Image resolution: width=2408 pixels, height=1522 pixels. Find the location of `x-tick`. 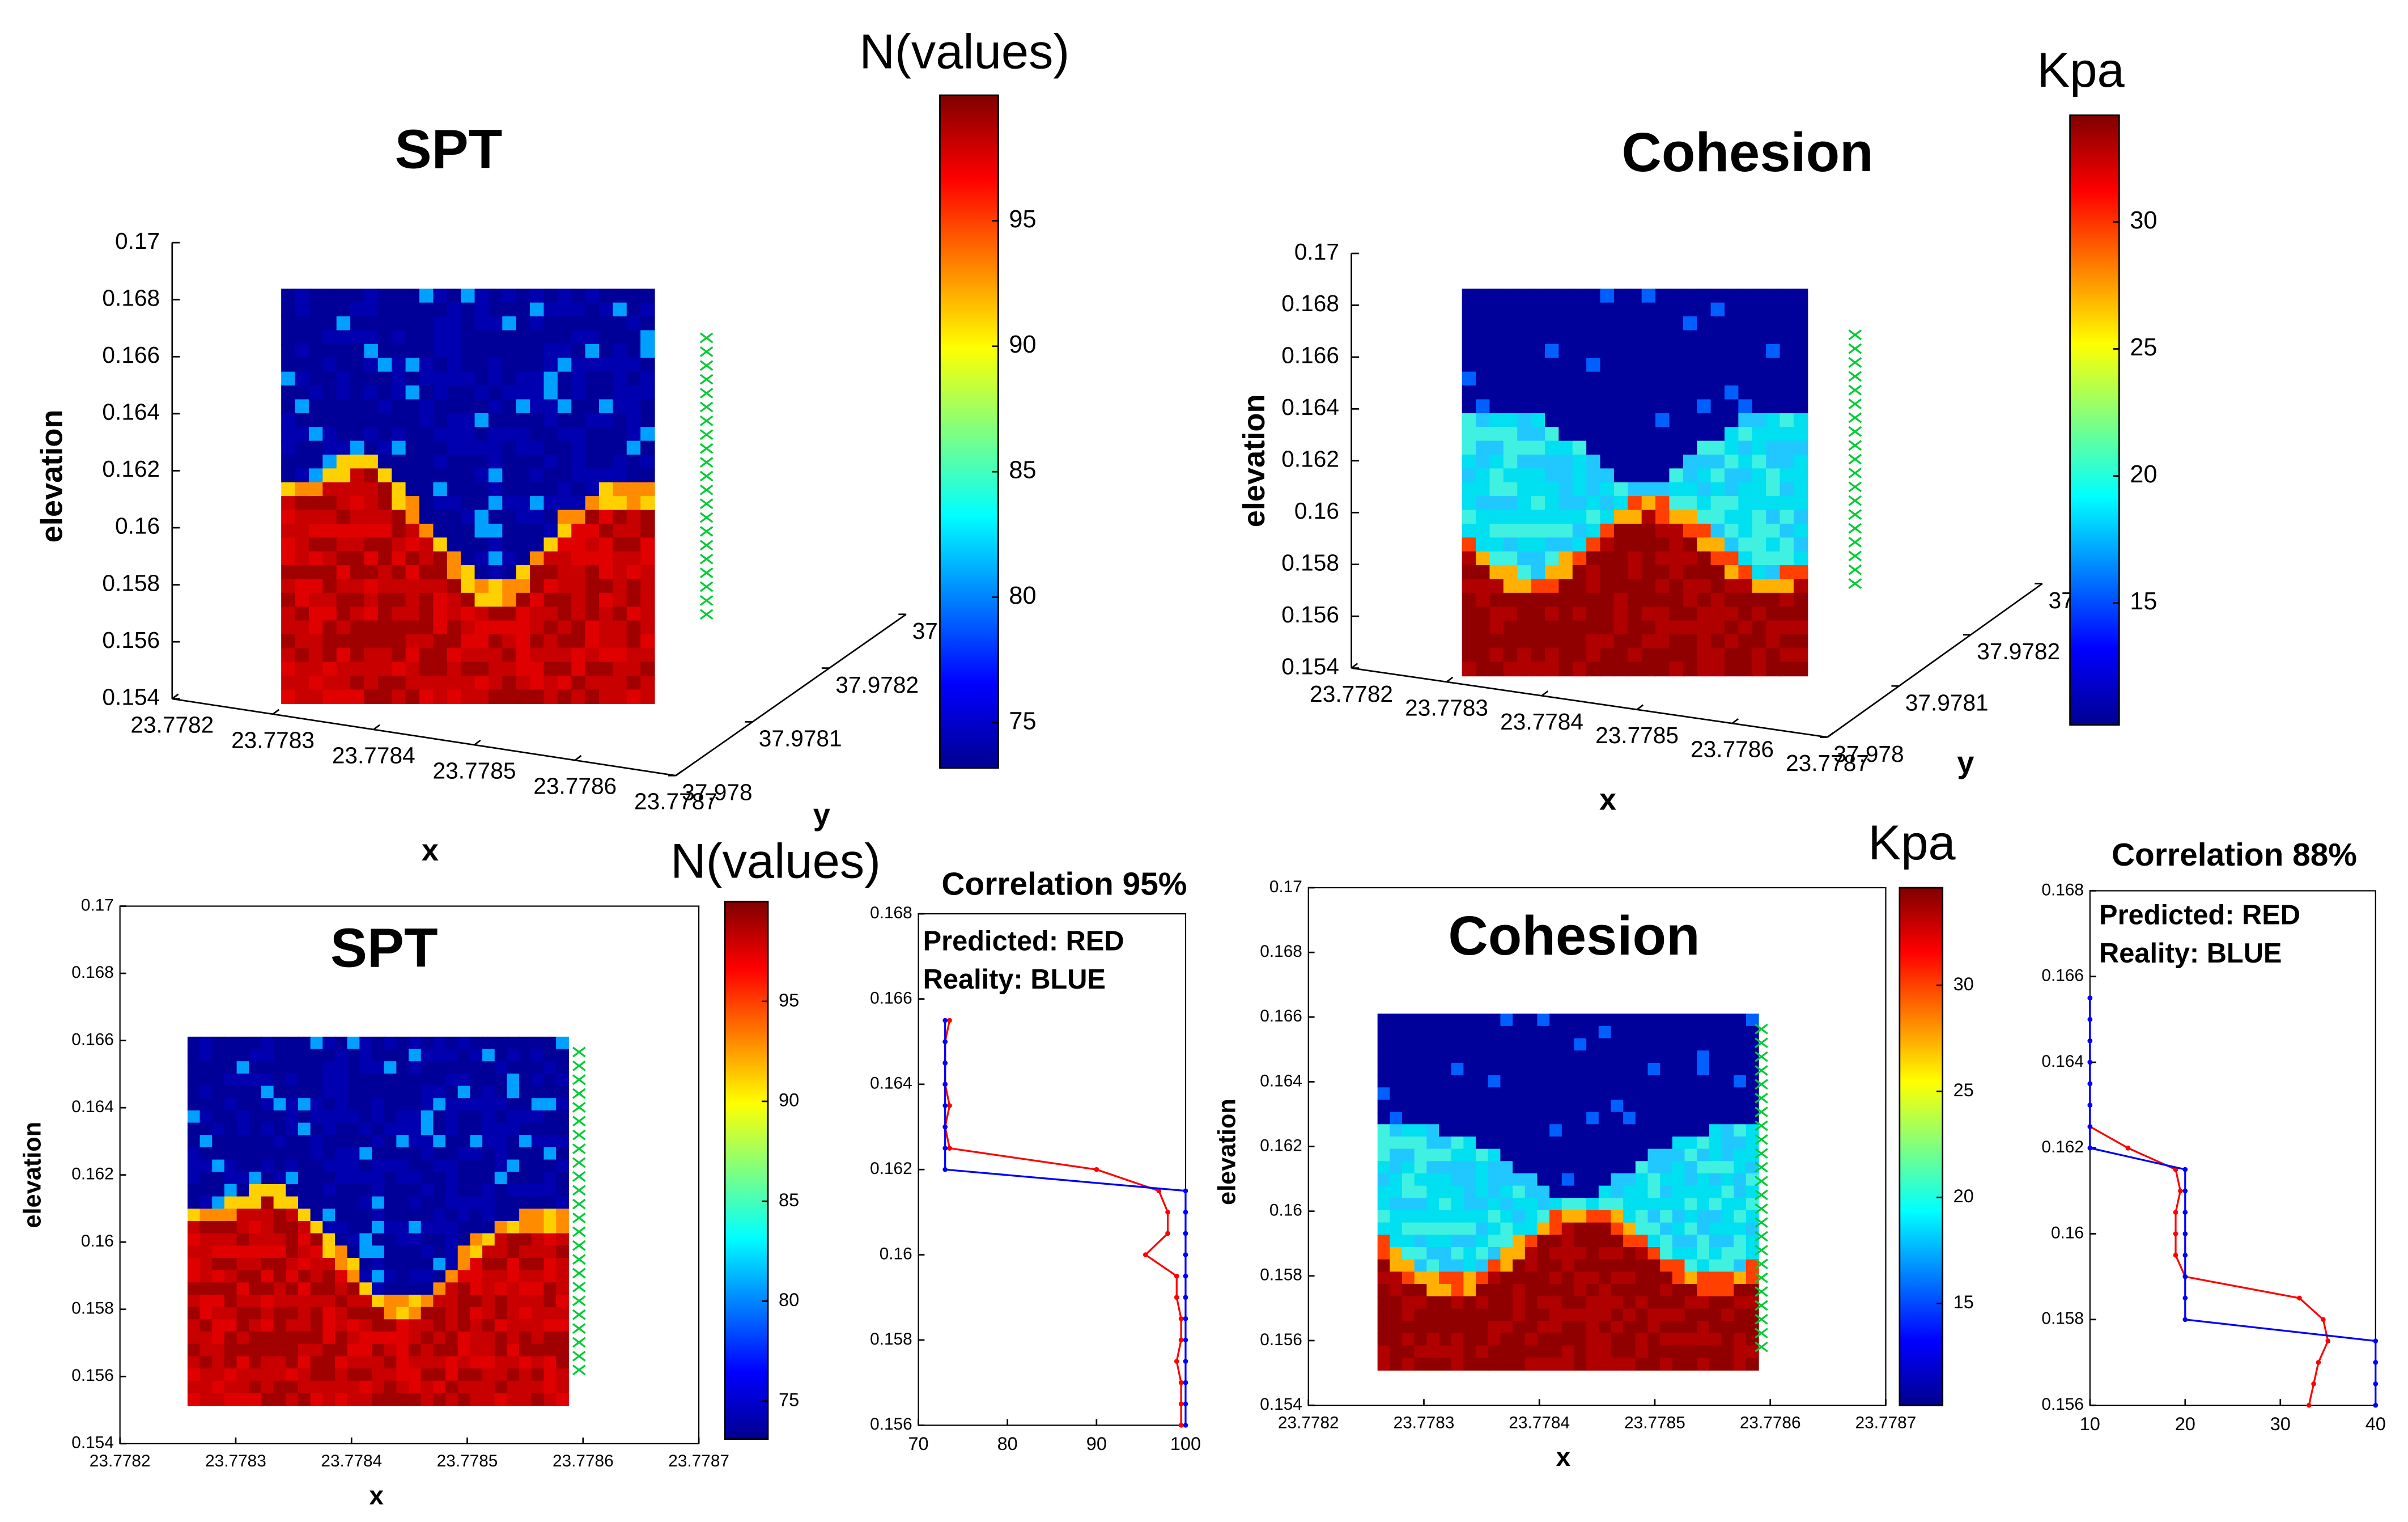

x-tick is located at coordinates (477, 742).